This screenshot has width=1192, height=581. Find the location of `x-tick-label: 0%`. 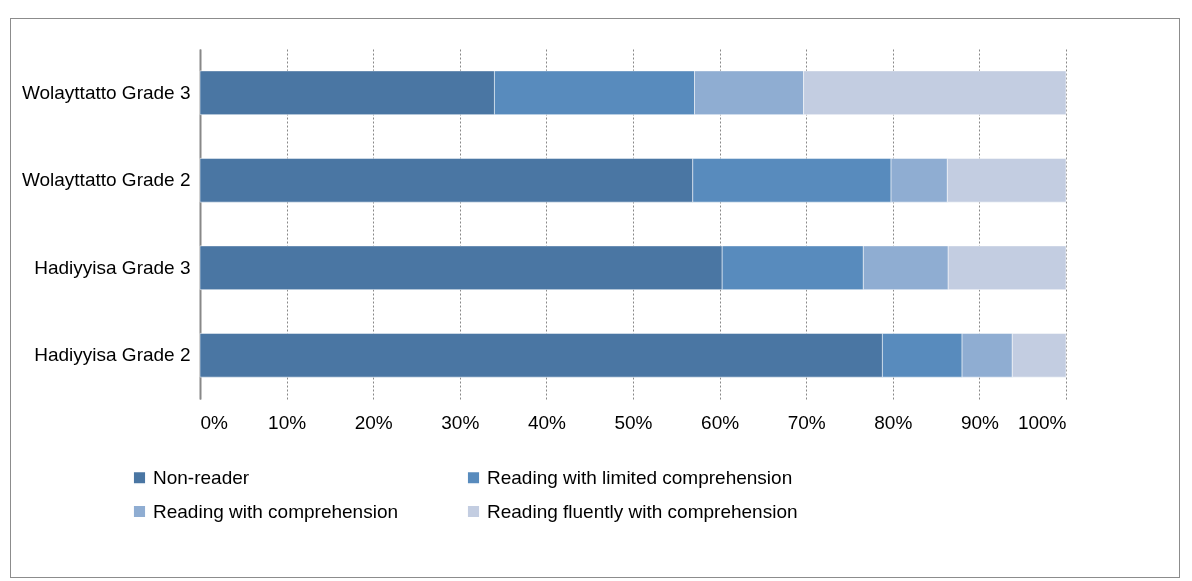

x-tick-label: 0% is located at coordinates (214, 422).